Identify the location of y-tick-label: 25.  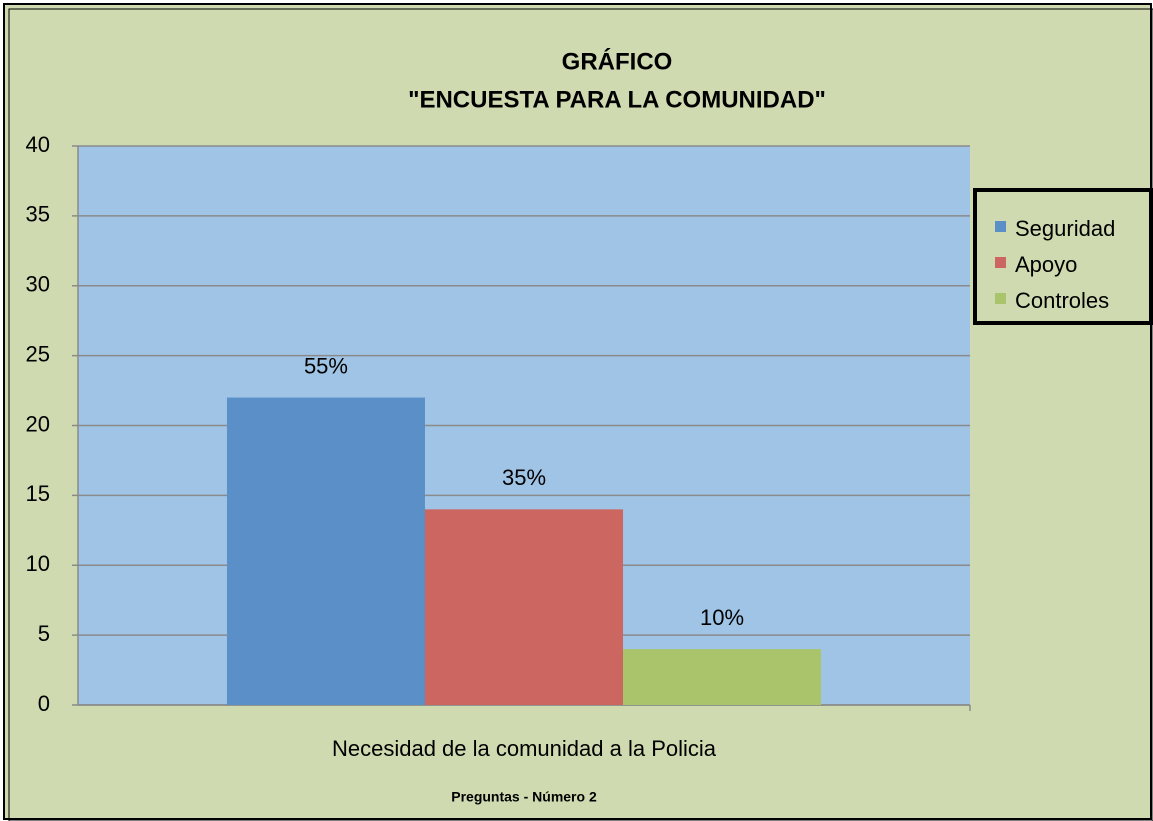
(38, 353).